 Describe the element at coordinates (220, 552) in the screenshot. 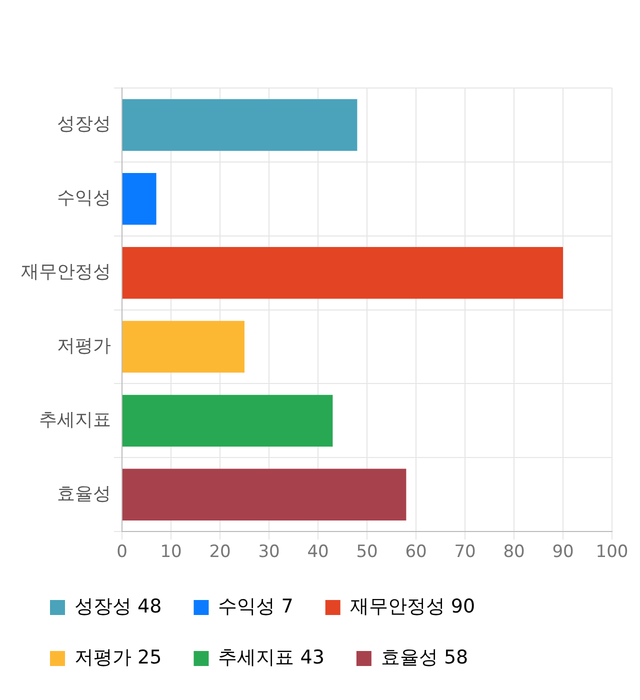

I see `x-tick-label: 20` at that location.